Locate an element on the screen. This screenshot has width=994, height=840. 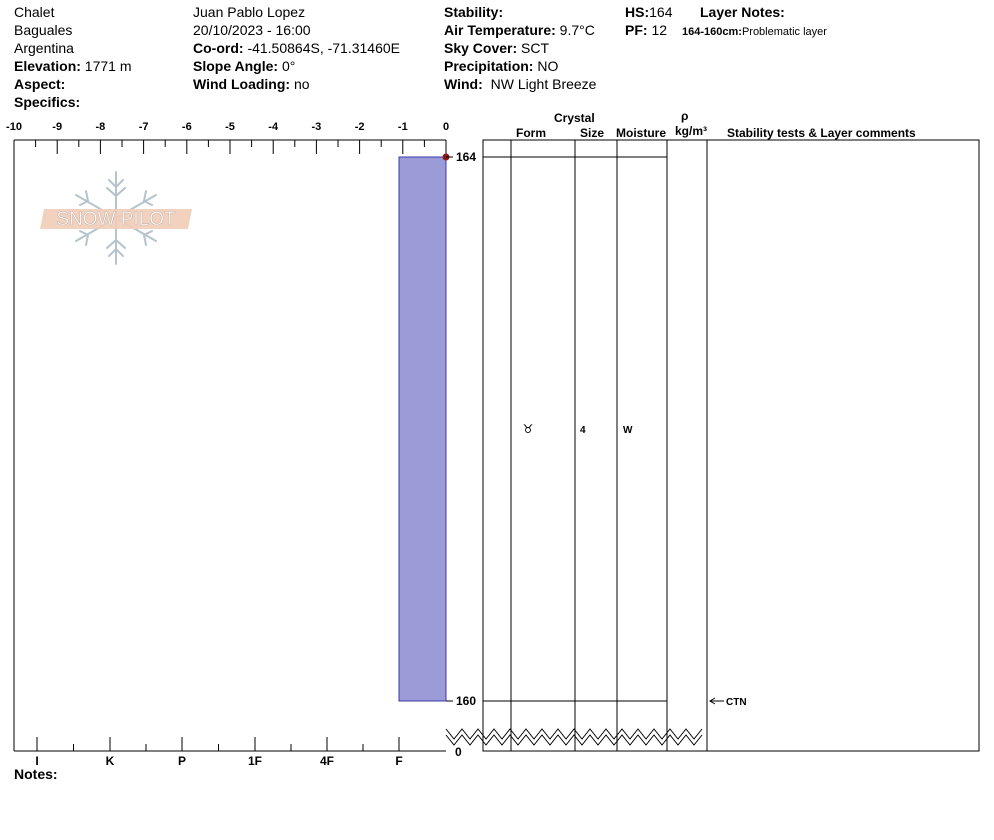
temp-tick-label: -2 is located at coordinates (360, 127).